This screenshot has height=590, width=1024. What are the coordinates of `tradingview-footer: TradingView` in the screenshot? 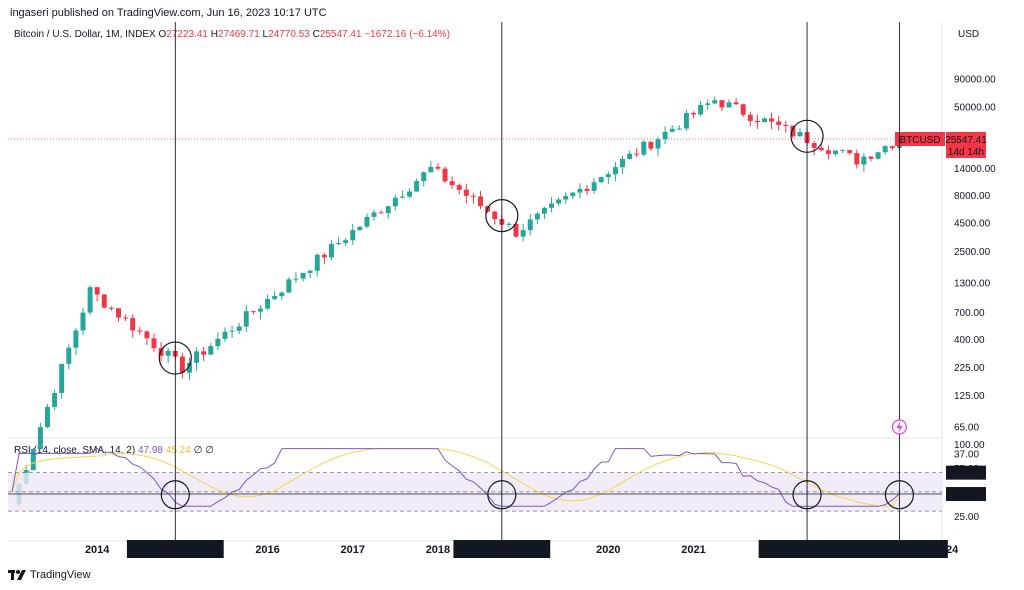 It's located at (49, 575).